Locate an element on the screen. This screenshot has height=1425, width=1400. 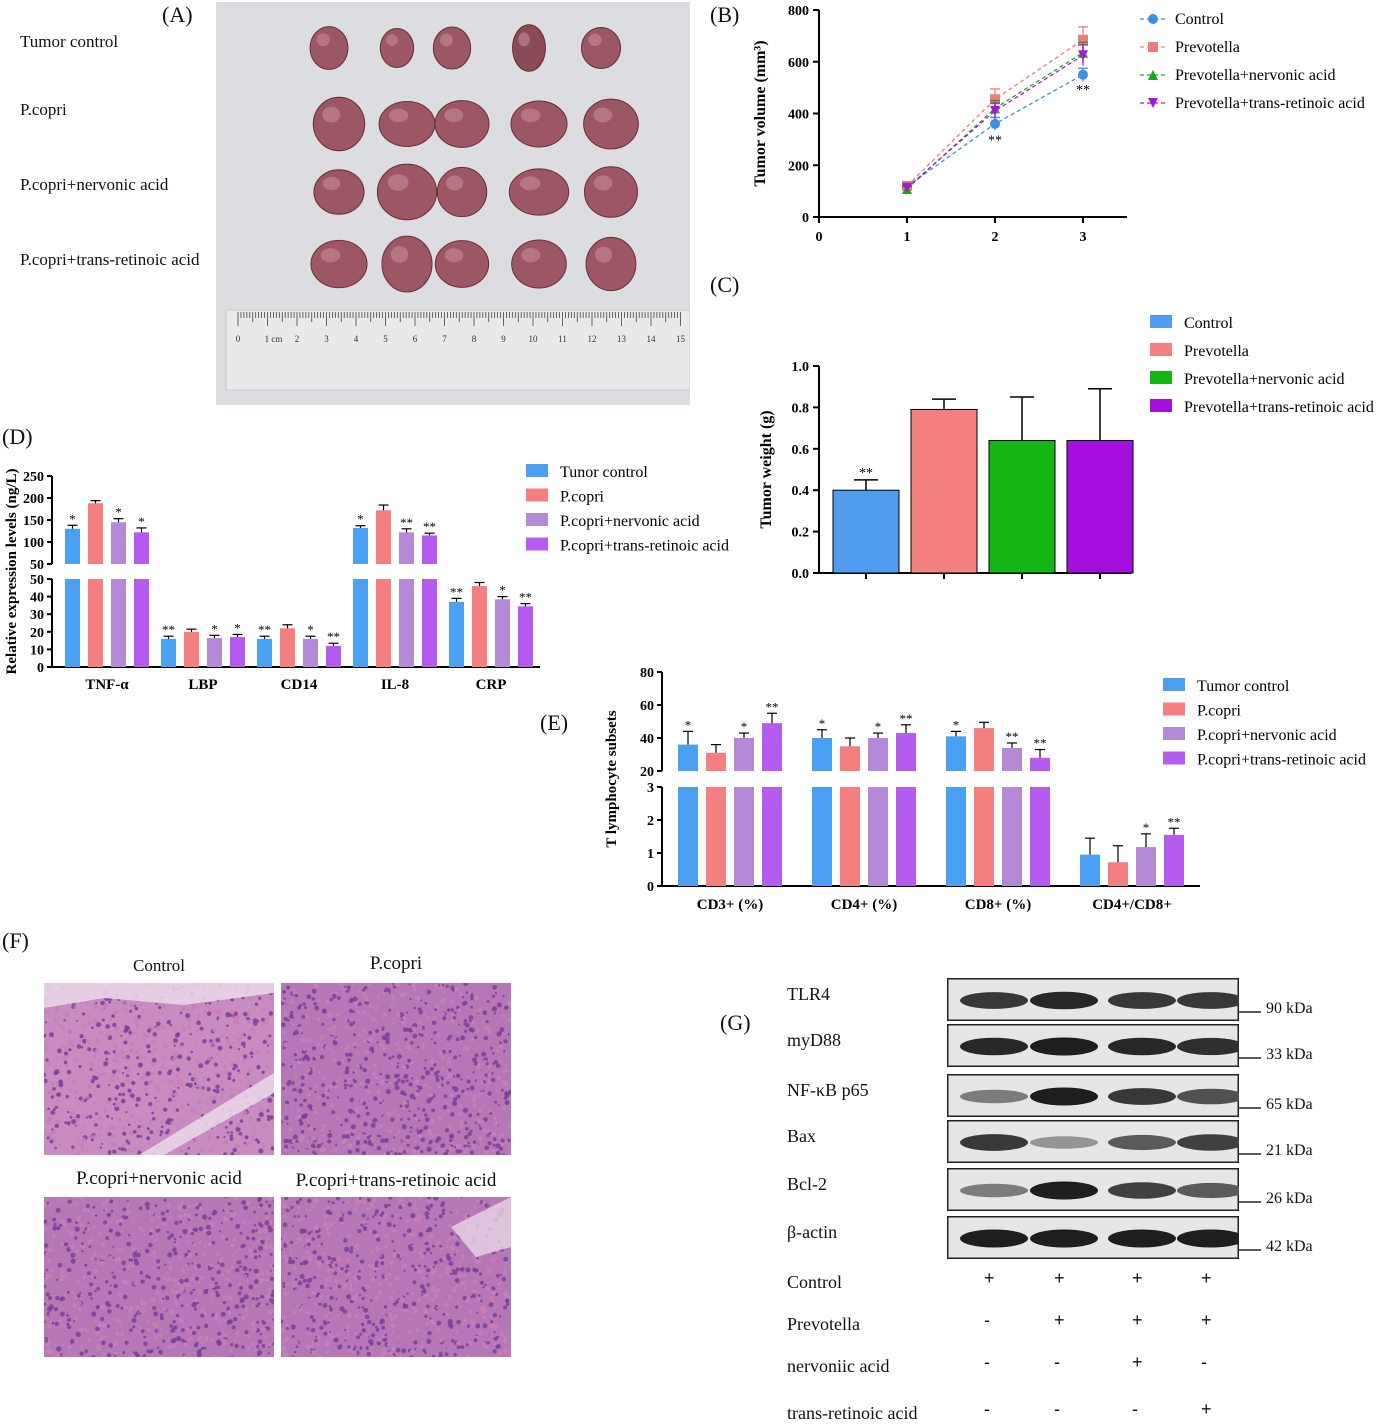
x-category-label: CD4+/CD8+ is located at coordinates (1132, 905).